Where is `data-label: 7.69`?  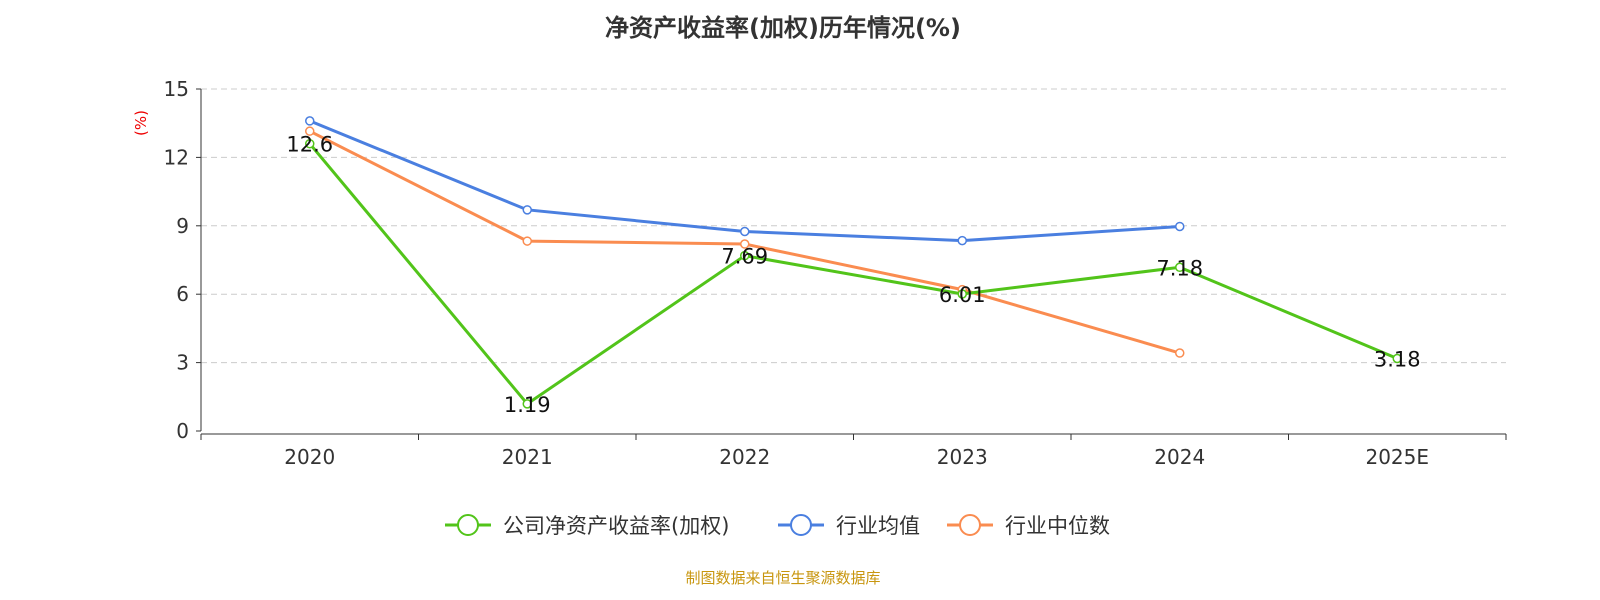 data-label: 7.69 is located at coordinates (744, 257).